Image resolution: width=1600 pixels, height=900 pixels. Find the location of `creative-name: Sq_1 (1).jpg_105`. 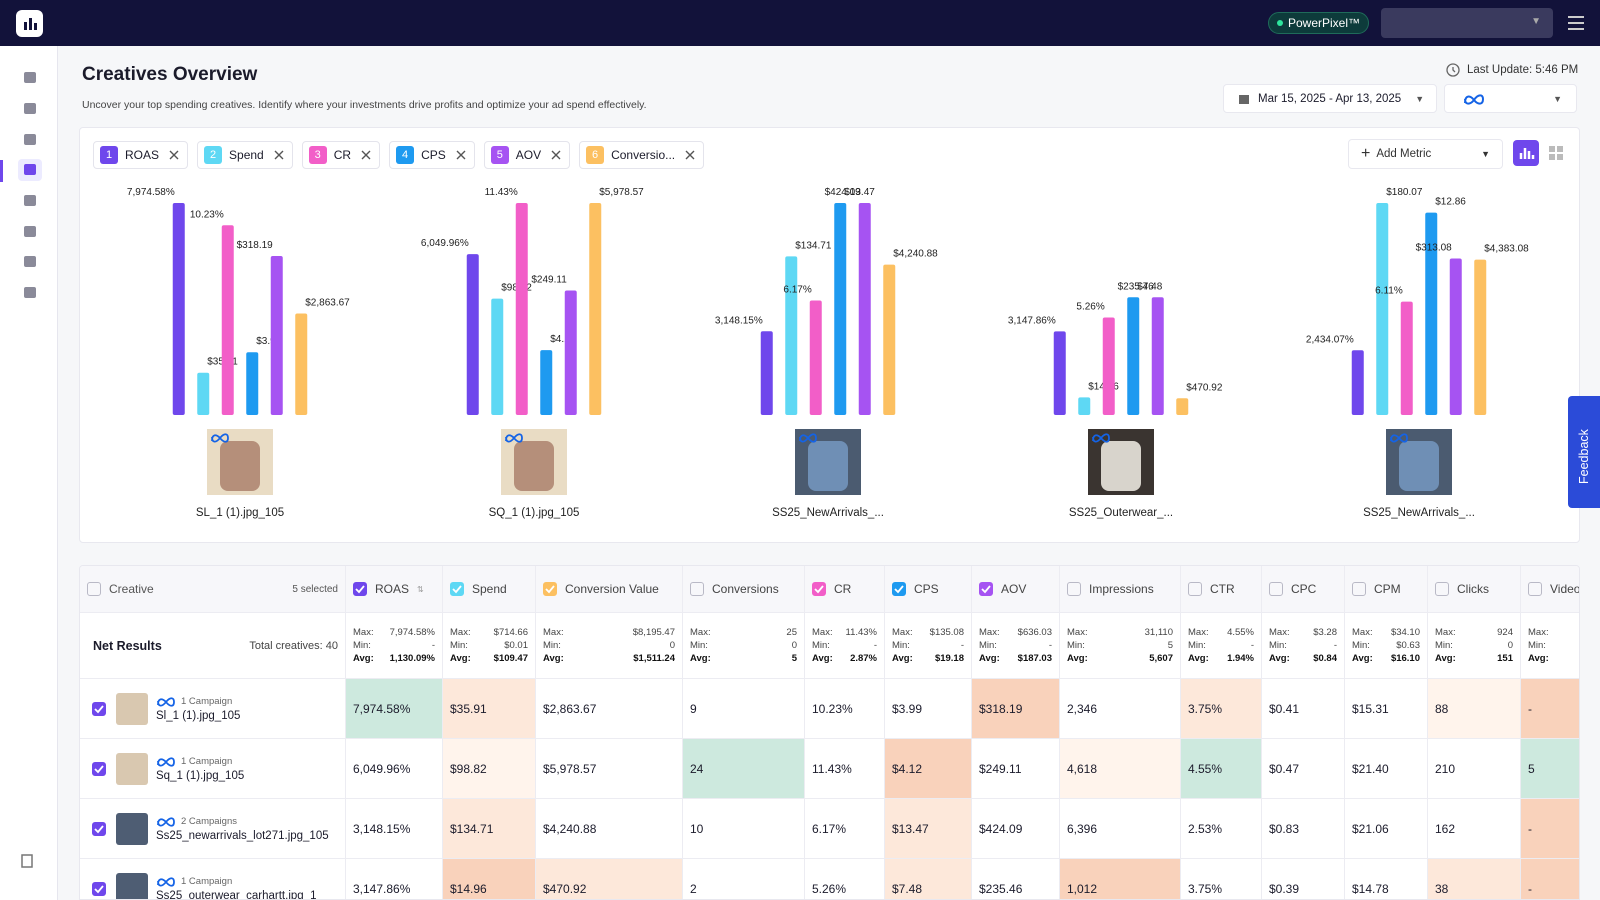

creative-name: Sq_1 (1).jpg_105 is located at coordinates (200, 775).